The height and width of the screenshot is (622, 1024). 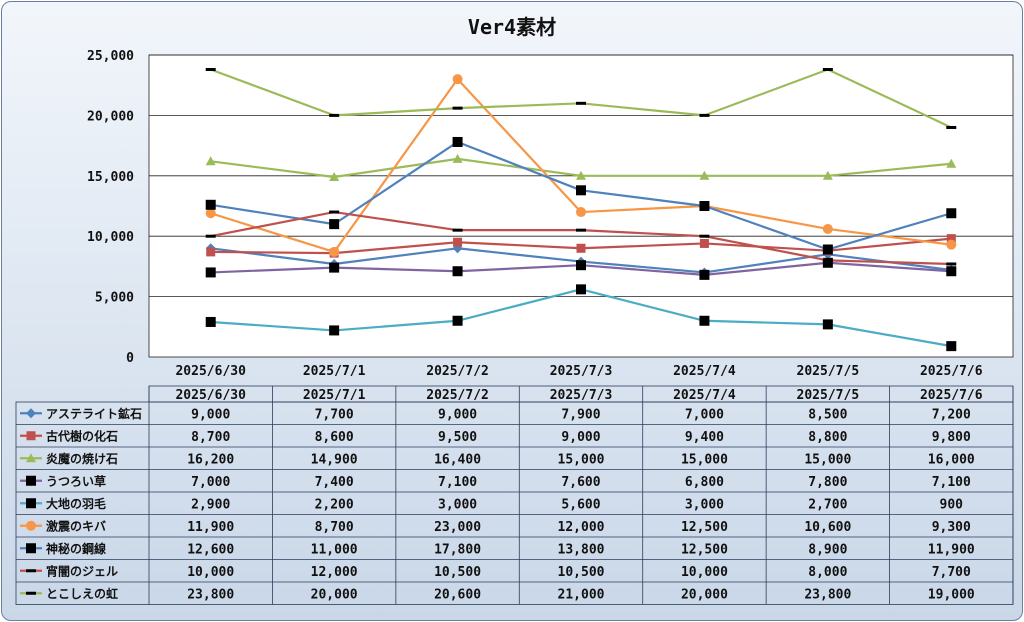 I want to click on table-row-name: 激震のキバ, so click(x=76, y=525).